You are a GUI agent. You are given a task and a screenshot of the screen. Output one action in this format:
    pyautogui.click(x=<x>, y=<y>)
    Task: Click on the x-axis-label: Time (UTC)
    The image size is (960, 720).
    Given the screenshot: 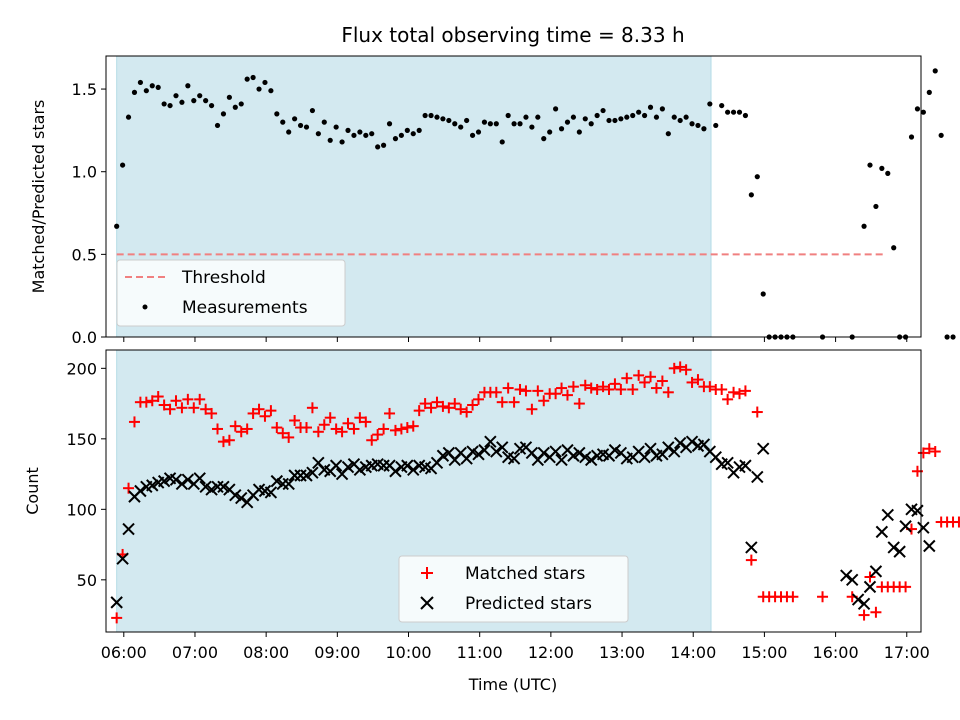 What is the action you would take?
    pyautogui.click(x=512, y=684)
    